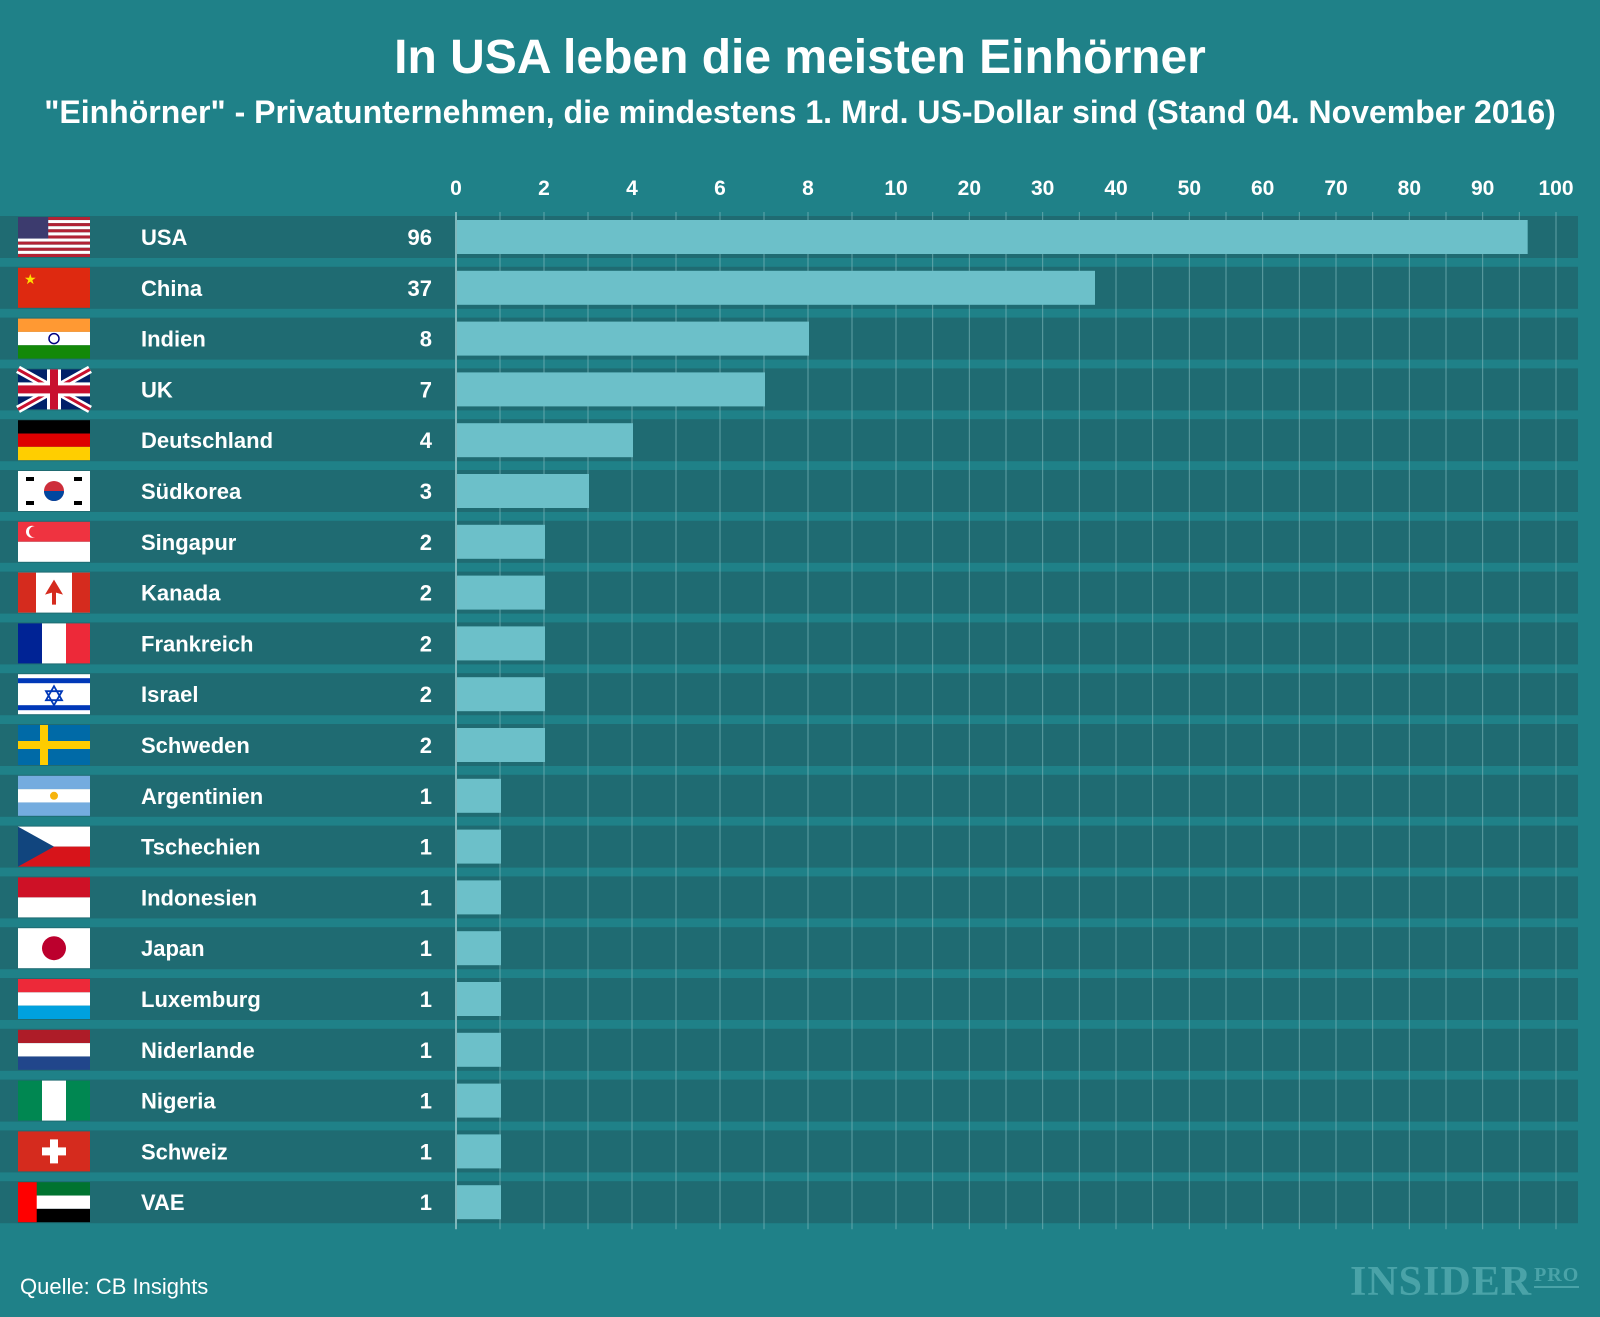 This screenshot has width=1600, height=1317. Describe the element at coordinates (202, 796) in the screenshot. I see `country-label: Argentinien` at that location.